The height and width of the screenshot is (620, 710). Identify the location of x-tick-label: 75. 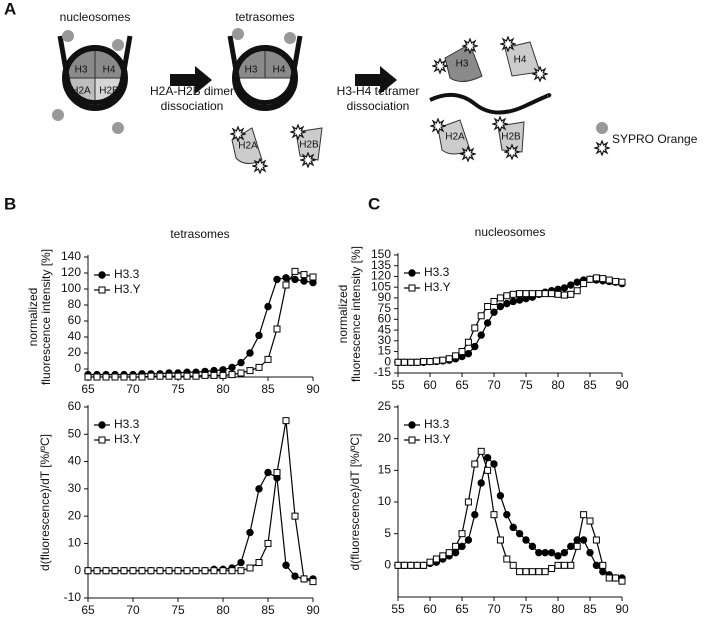
(526, 609).